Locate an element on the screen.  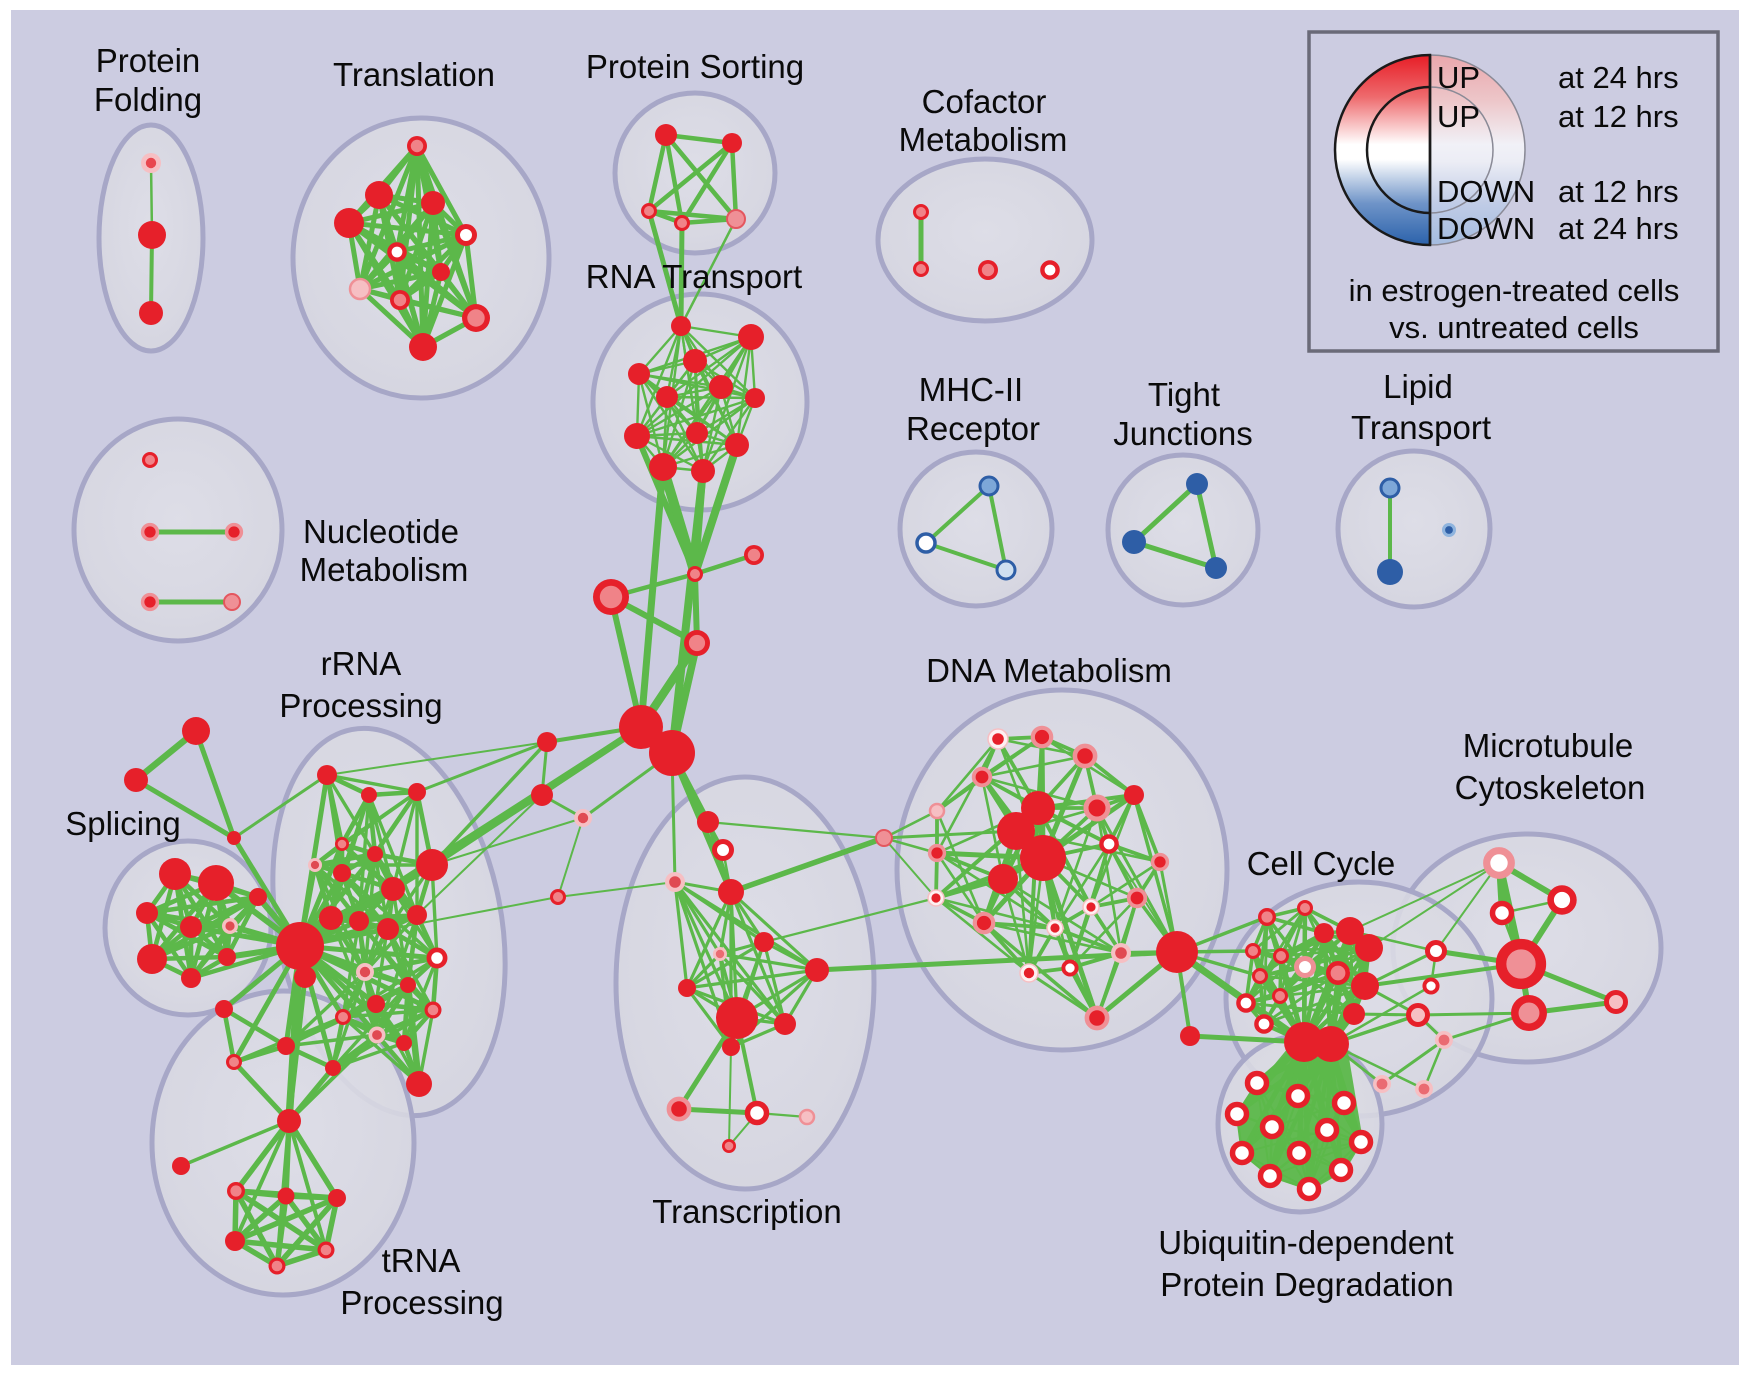
svg-text: MHC-II is located at coordinates (971, 389).